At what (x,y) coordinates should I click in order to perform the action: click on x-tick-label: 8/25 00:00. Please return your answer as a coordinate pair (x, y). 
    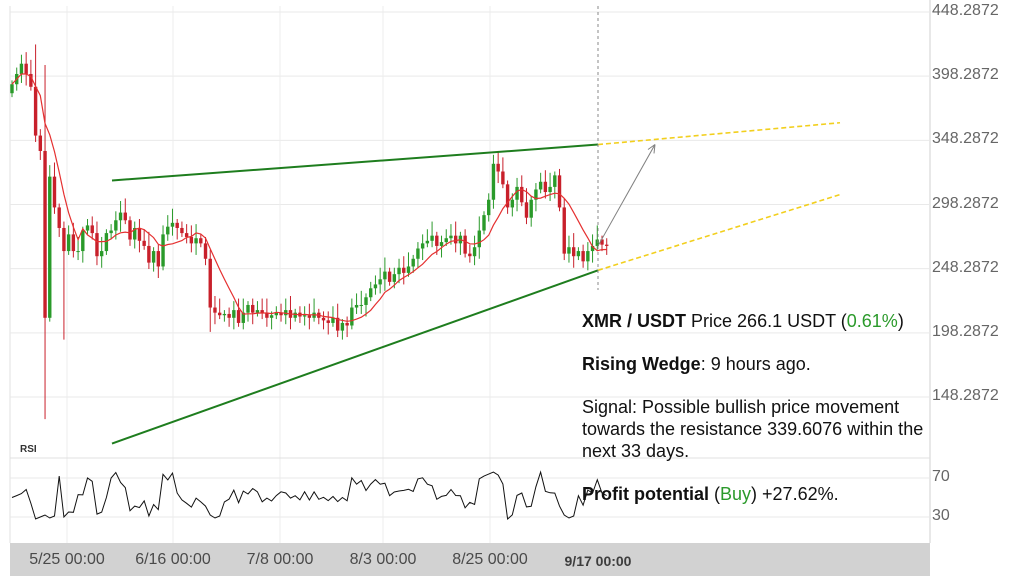
    Looking at the image, I should click on (490, 559).